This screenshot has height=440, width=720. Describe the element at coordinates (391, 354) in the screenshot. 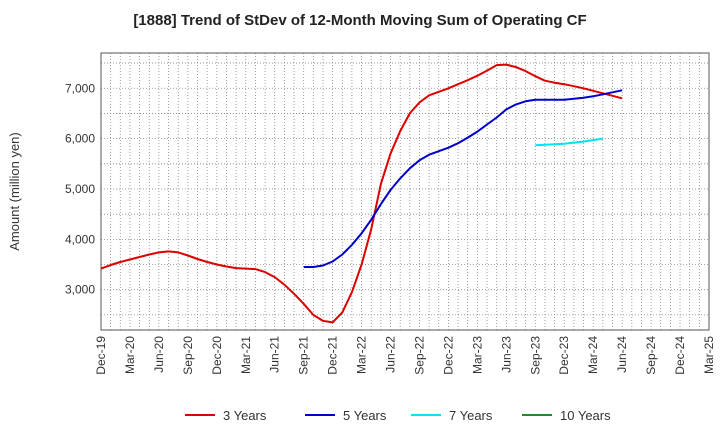

I see `x-tick-label: Jun-22` at that location.